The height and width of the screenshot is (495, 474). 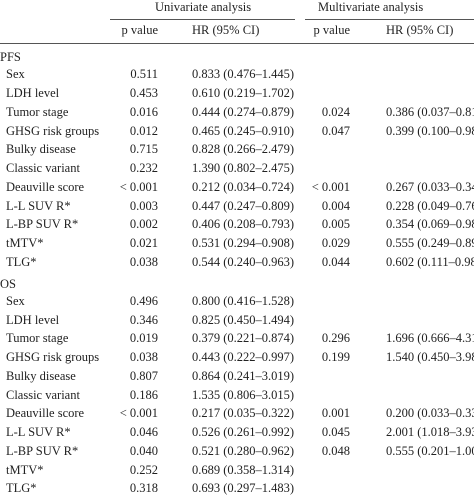 I want to click on cell: 0.212 (0.034–0.724), so click(x=243, y=186).